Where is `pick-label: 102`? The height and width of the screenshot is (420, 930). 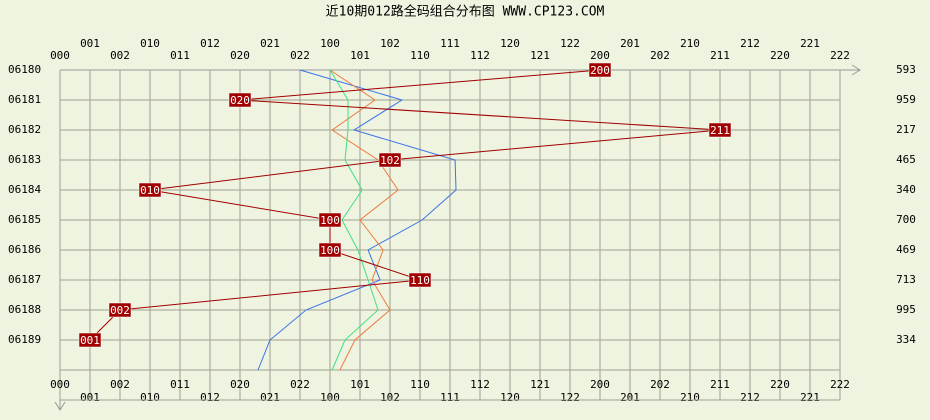 pick-label: 102 is located at coordinates (390, 160).